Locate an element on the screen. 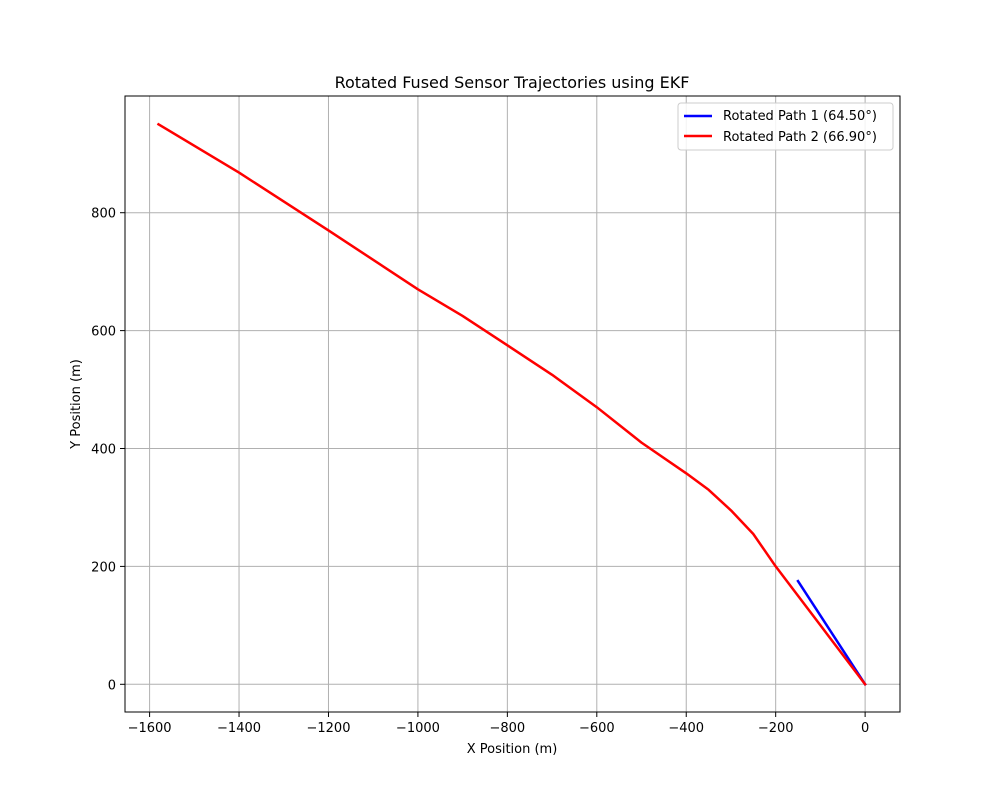 Image resolution: width=1000 pixels, height=800 pixels. x-tick-label: −1000 is located at coordinates (418, 728).